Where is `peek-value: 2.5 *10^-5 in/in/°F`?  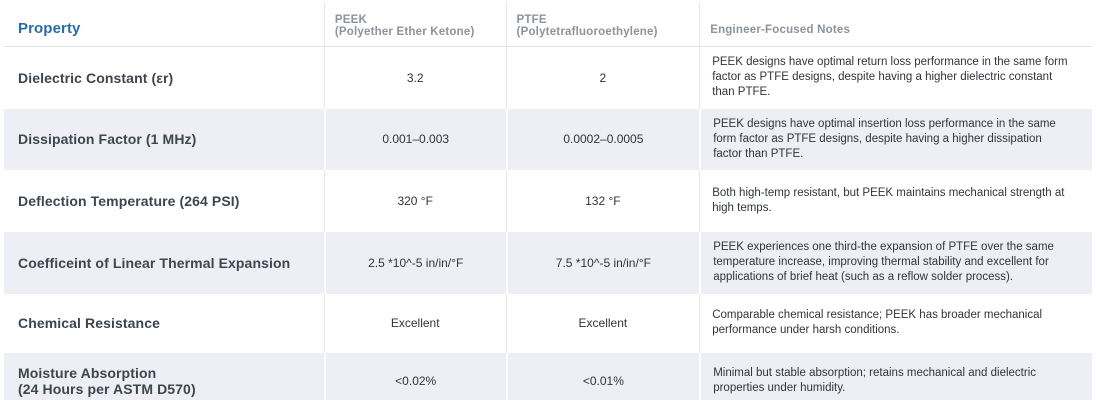 peek-value: 2.5 *10^-5 in/in/°F is located at coordinates (414, 263).